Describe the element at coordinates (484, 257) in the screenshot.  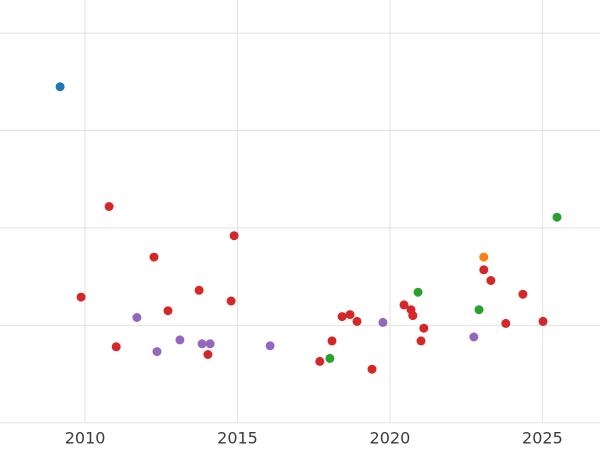
I see `data-point-orange` at that location.